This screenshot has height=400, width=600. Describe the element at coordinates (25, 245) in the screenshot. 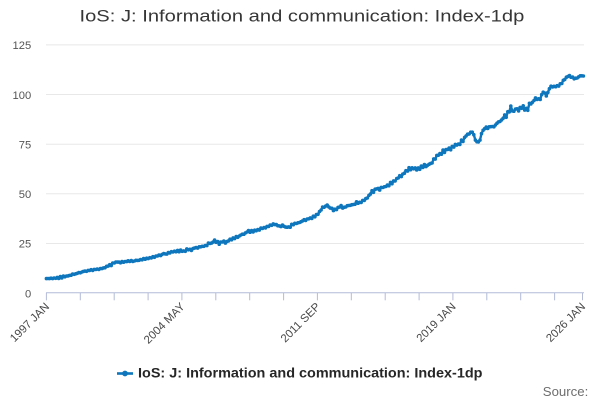

I see `svg-text: 25` at that location.